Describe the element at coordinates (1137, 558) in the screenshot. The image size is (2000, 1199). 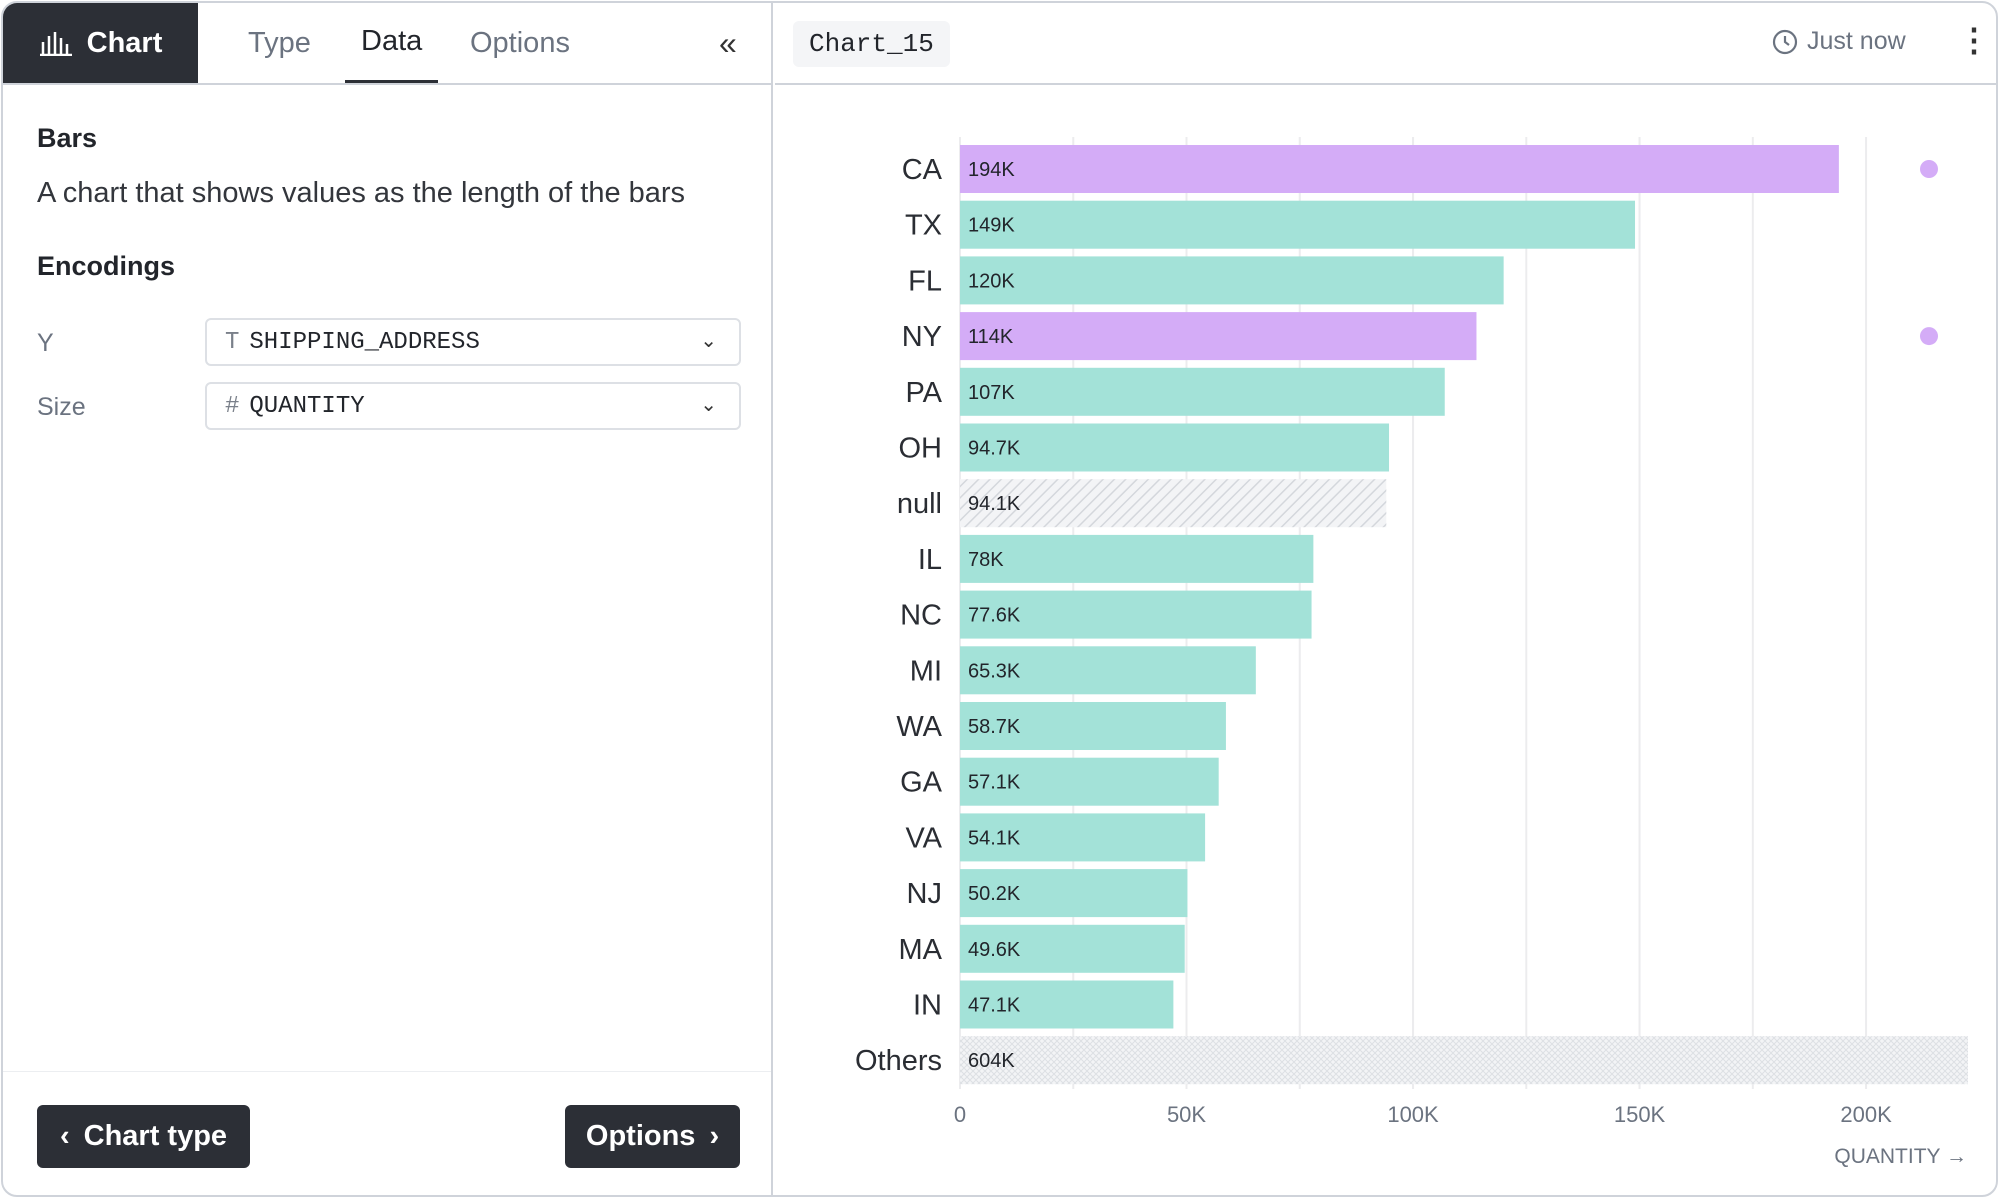
I see `bar-il` at that location.